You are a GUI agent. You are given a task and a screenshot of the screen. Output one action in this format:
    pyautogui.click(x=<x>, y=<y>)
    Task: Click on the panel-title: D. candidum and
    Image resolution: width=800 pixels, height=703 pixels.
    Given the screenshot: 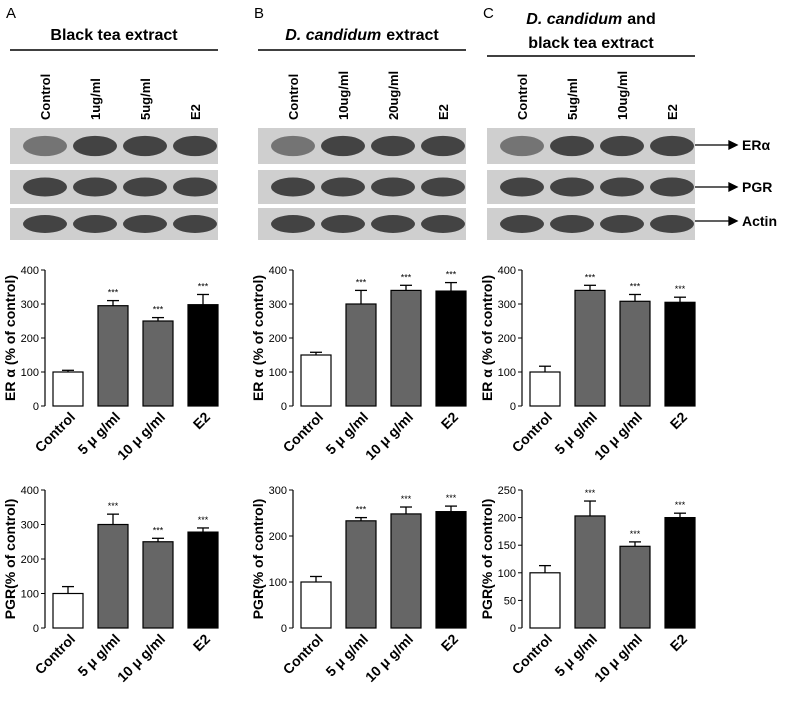 What is the action you would take?
    pyautogui.click(x=590, y=19)
    